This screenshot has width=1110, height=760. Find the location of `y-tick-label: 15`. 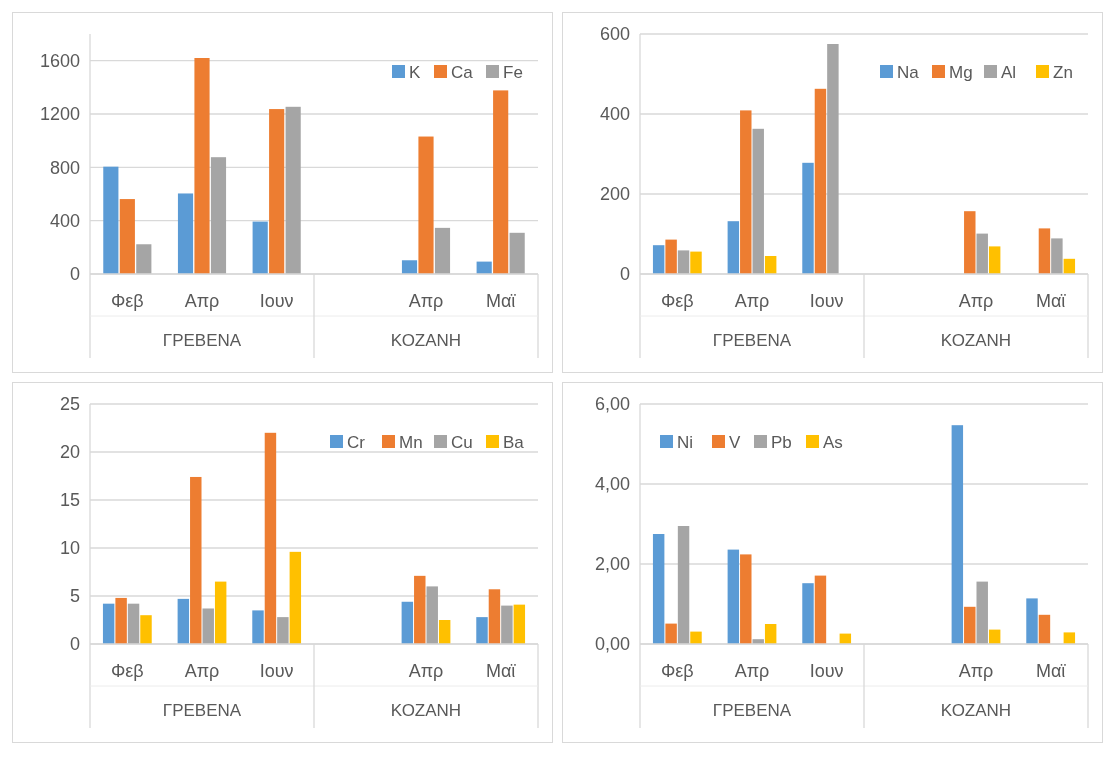

y-tick-label: 15 is located at coordinates (69, 500).